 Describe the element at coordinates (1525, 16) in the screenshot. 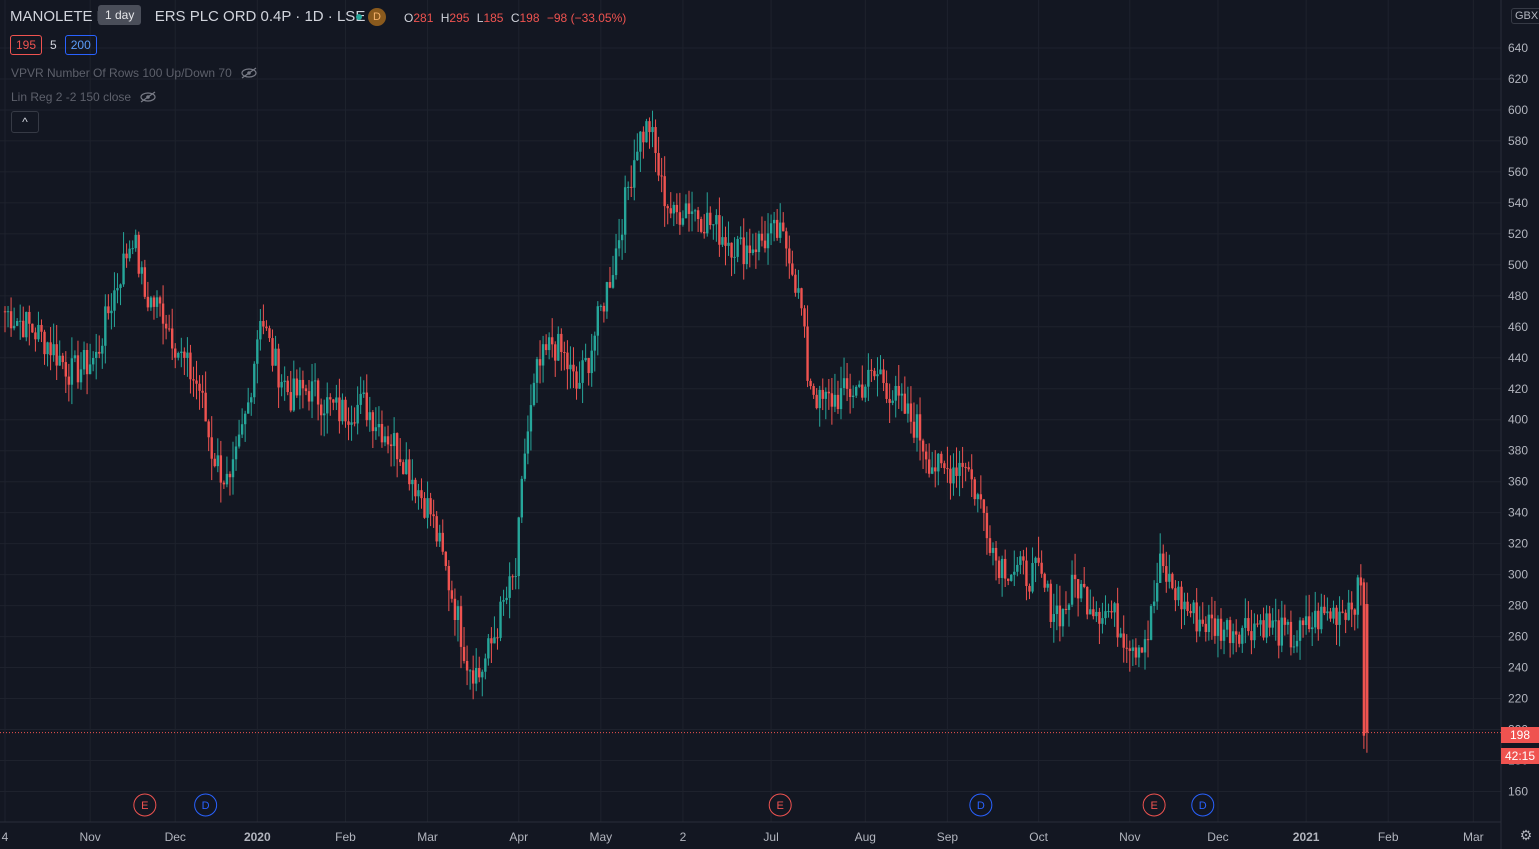

I see `currency-label: GBX` at that location.